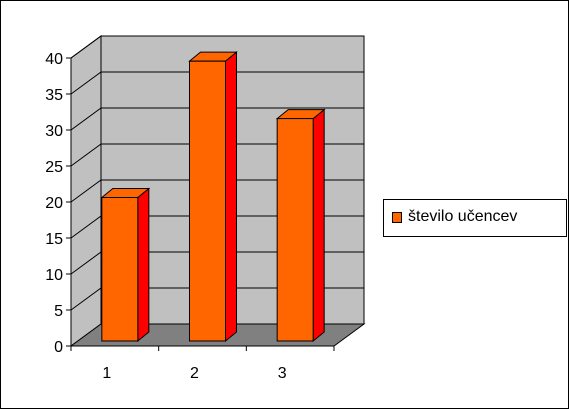  I want to click on legend-swatch, so click(397, 217).